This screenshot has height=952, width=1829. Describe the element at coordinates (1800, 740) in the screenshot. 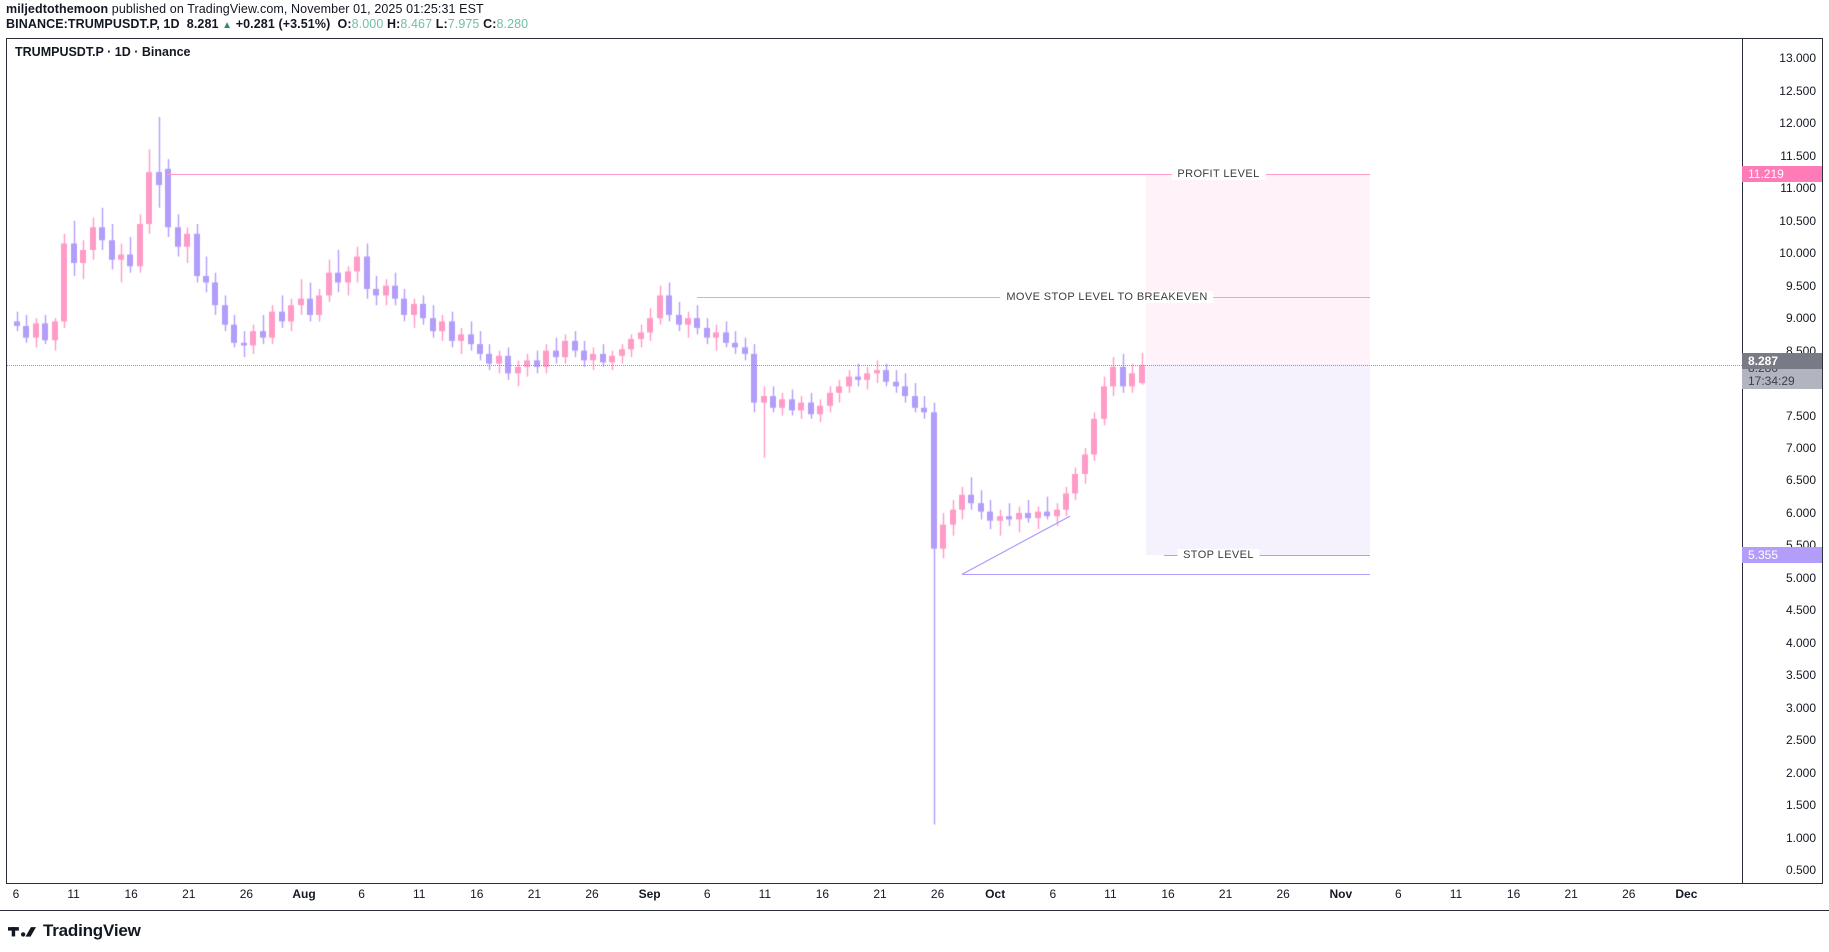

I see `price-tick: 2.500` at that location.